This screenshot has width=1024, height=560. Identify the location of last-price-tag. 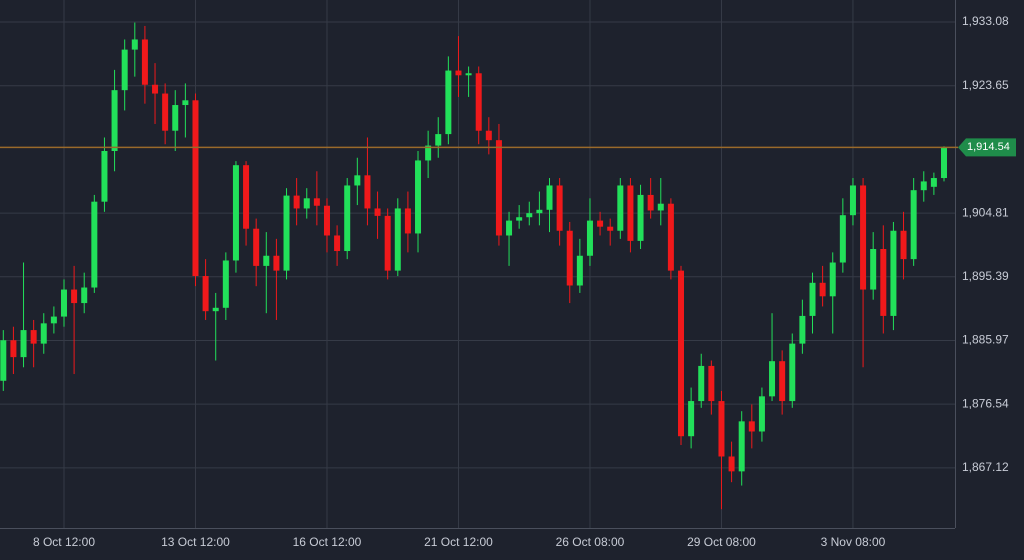
(987, 147).